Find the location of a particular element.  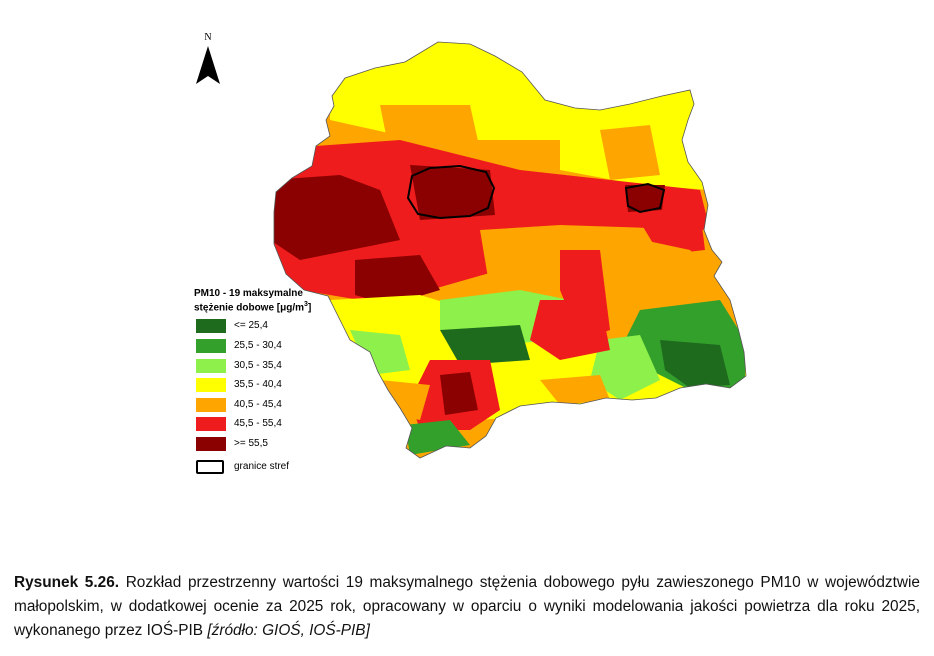

legend-item: <= 25,4 is located at coordinates (274, 329).